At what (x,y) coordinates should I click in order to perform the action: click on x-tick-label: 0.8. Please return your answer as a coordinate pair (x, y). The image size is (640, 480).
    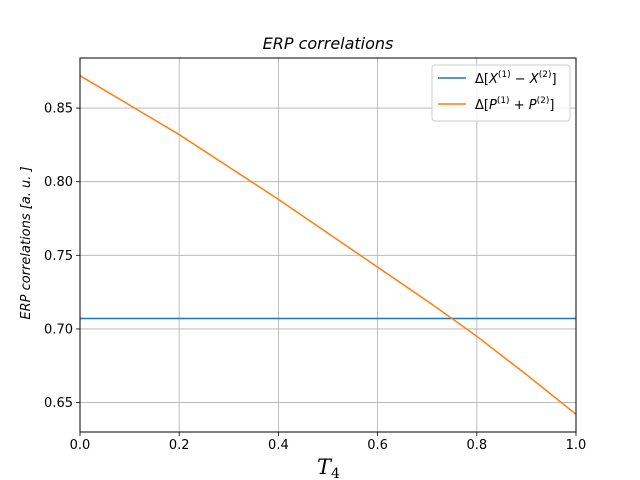
    Looking at the image, I should click on (476, 445).